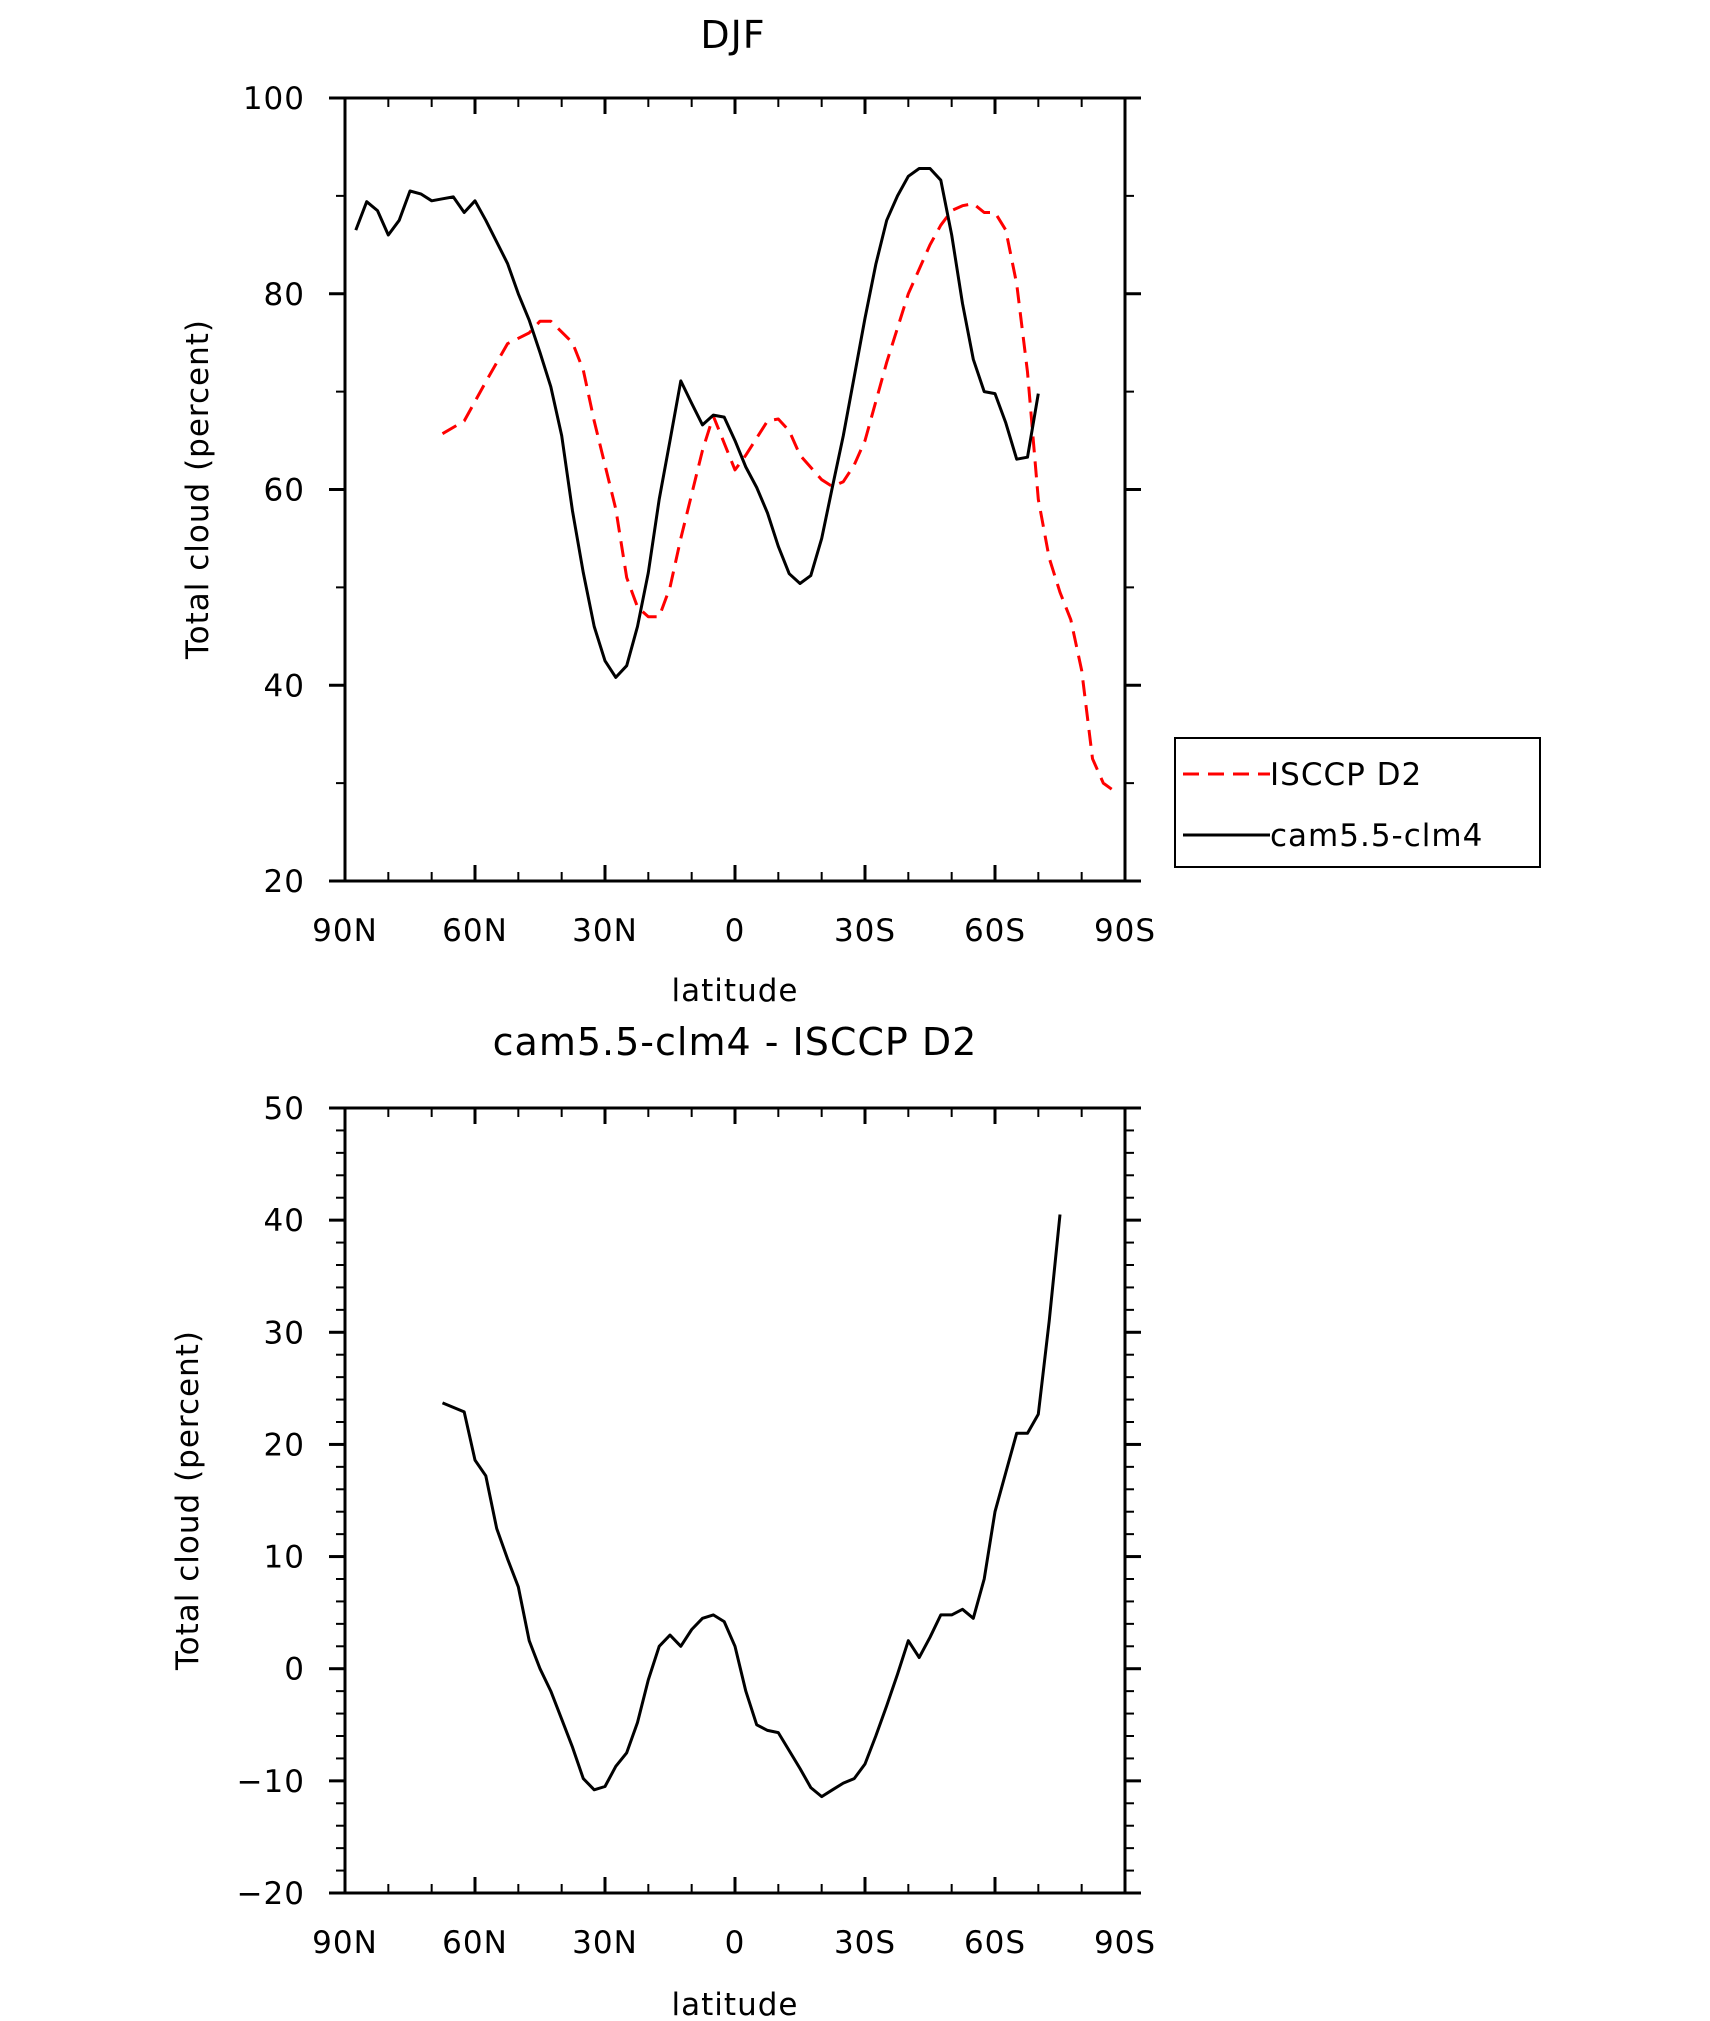  What do you see at coordinates (735, 1042) in the screenshot?
I see `panel-title: cam5.5-clm4 - ISCCP D2` at bounding box center [735, 1042].